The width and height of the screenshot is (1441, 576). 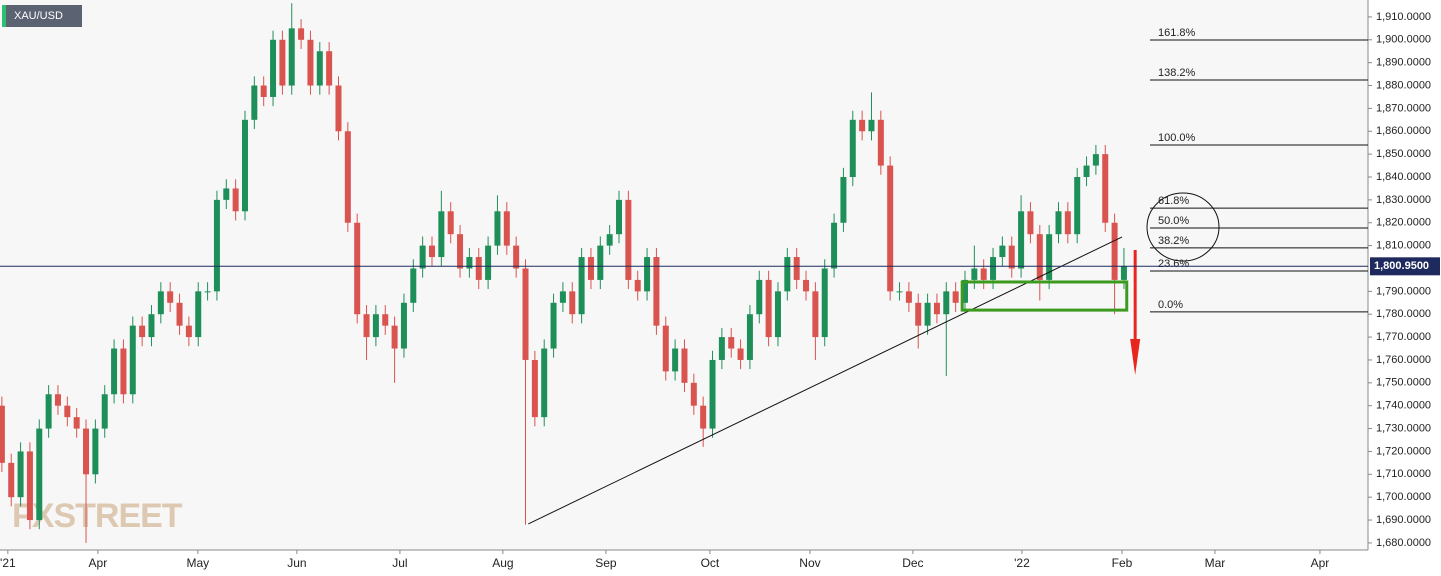 I want to click on y-tick-label: 1,790.0000, so click(x=1403, y=291).